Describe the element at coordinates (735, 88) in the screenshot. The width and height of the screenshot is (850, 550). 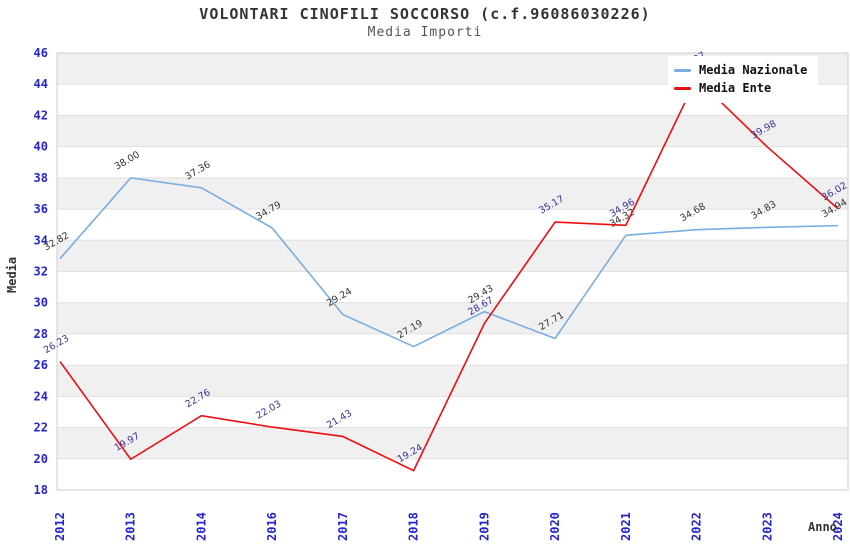
I see `legend-label-ente: Media Ente` at that location.